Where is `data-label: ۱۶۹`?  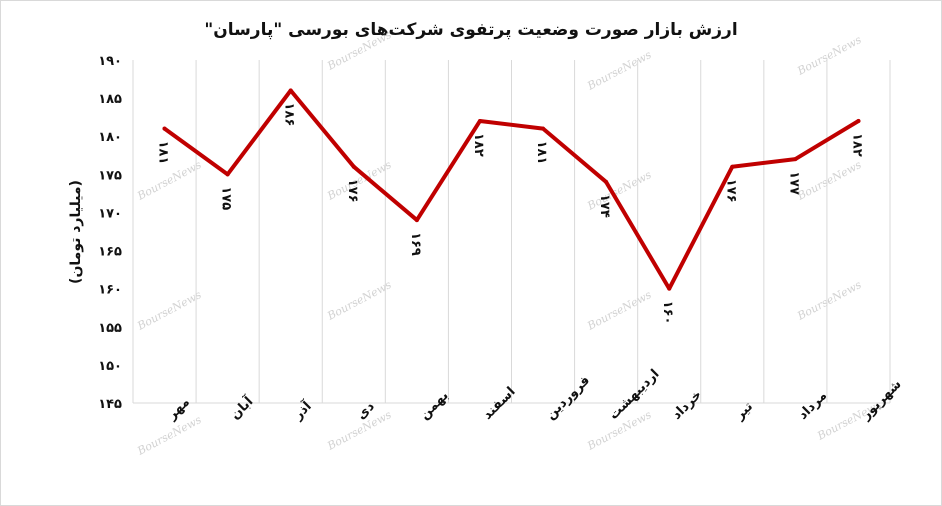
data-label: ۱۶۹ is located at coordinates (415, 244).